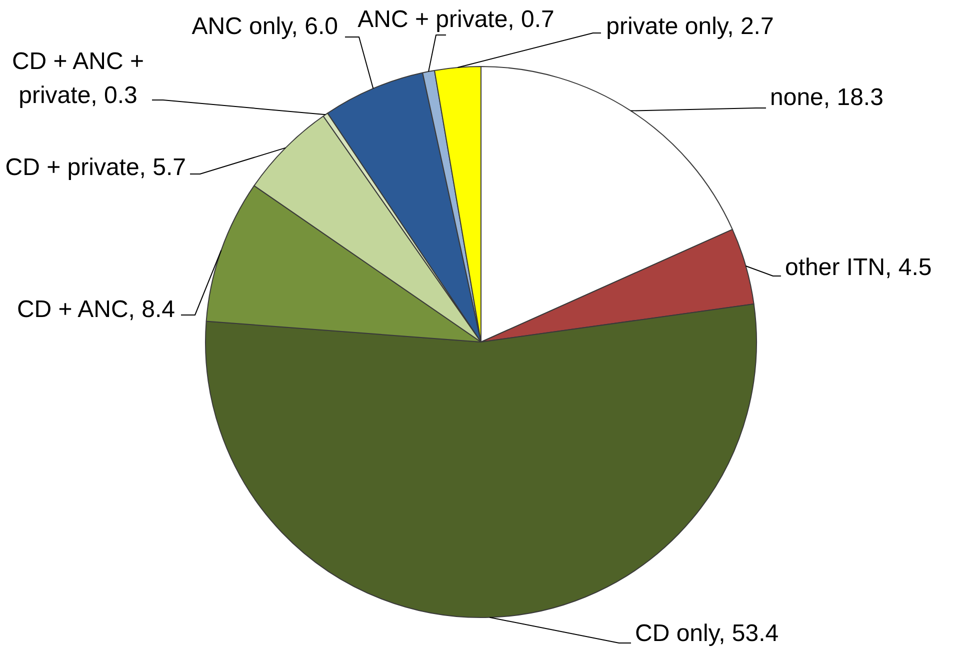  Describe the element at coordinates (265, 27) in the screenshot. I see `slice-label: ANC only, 6.0` at that location.